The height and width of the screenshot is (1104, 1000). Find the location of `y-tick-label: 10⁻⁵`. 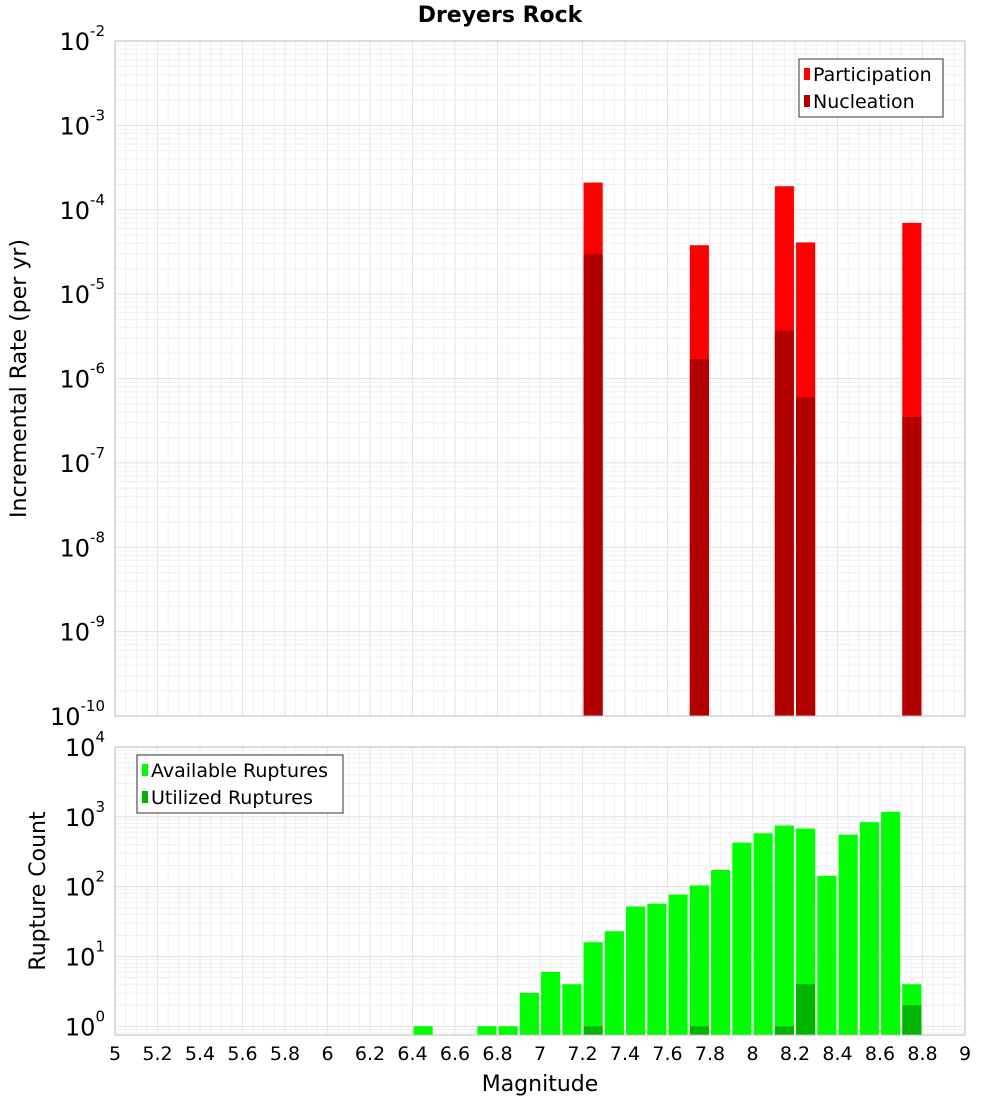

y-tick-label: 10⁻⁵ is located at coordinates (82, 292).